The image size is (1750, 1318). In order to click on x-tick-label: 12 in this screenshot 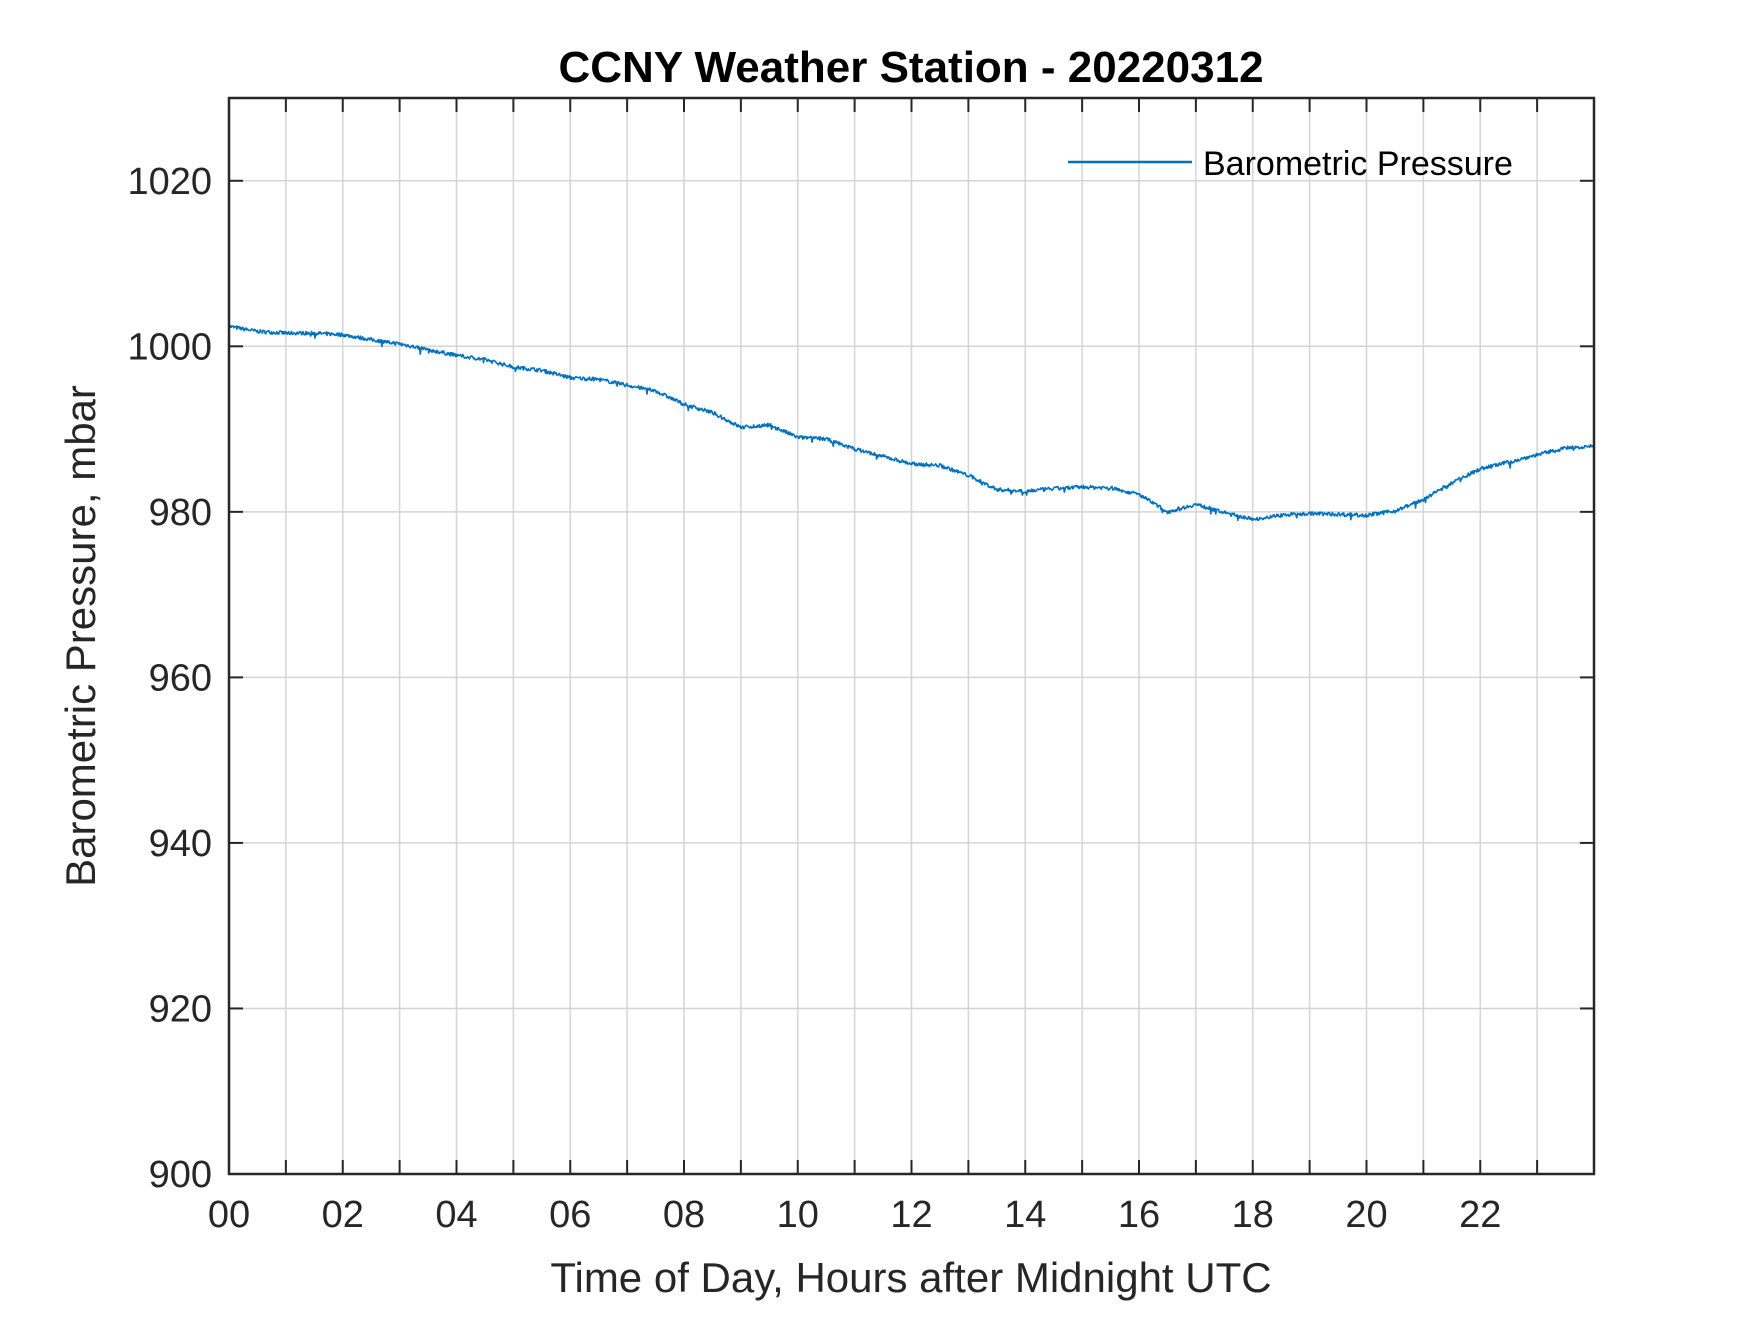, I will do `click(911, 1215)`.